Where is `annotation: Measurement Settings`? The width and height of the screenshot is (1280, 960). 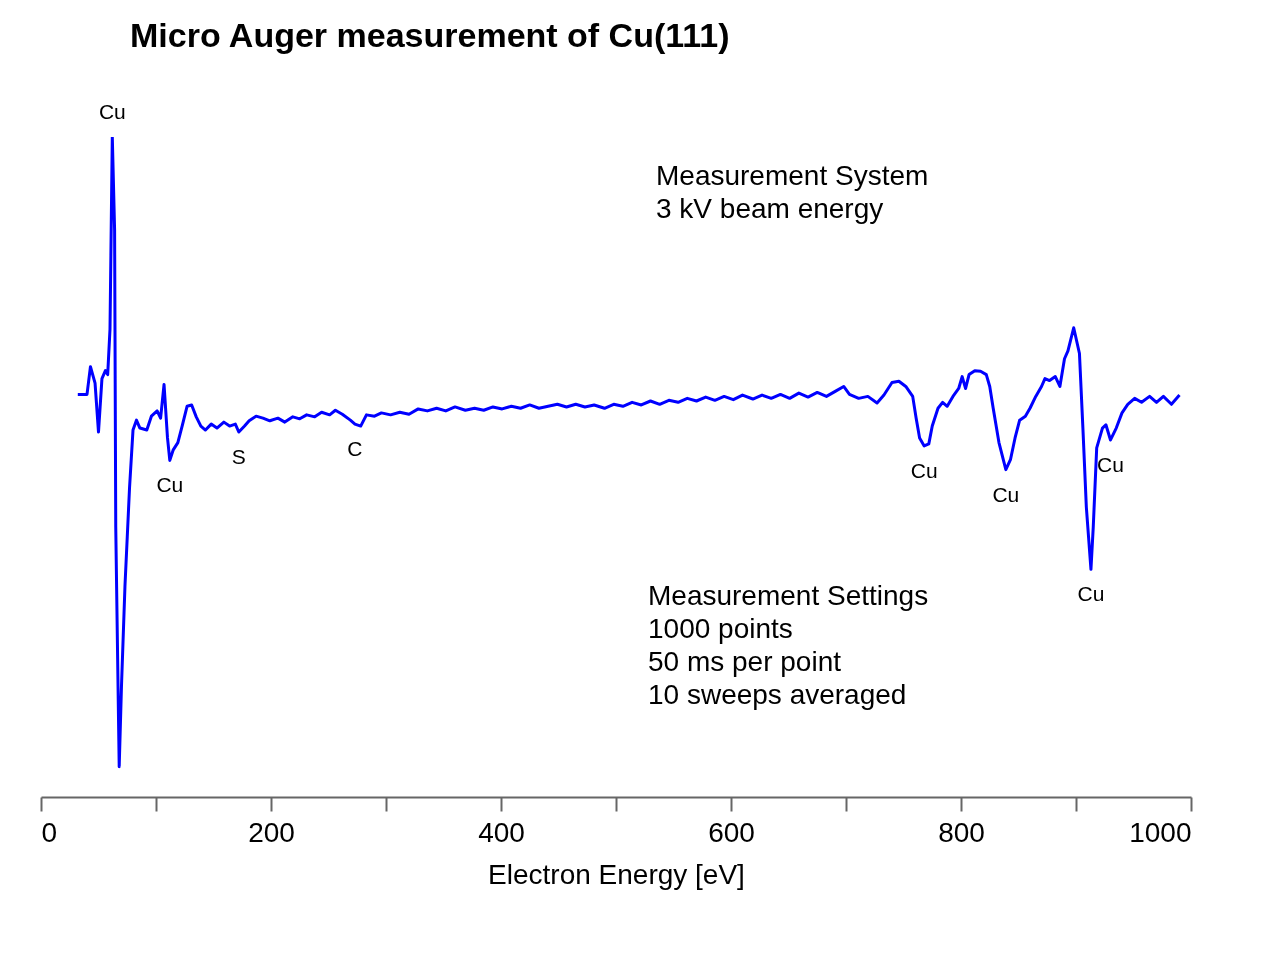 annotation: Measurement Settings is located at coordinates (788, 595).